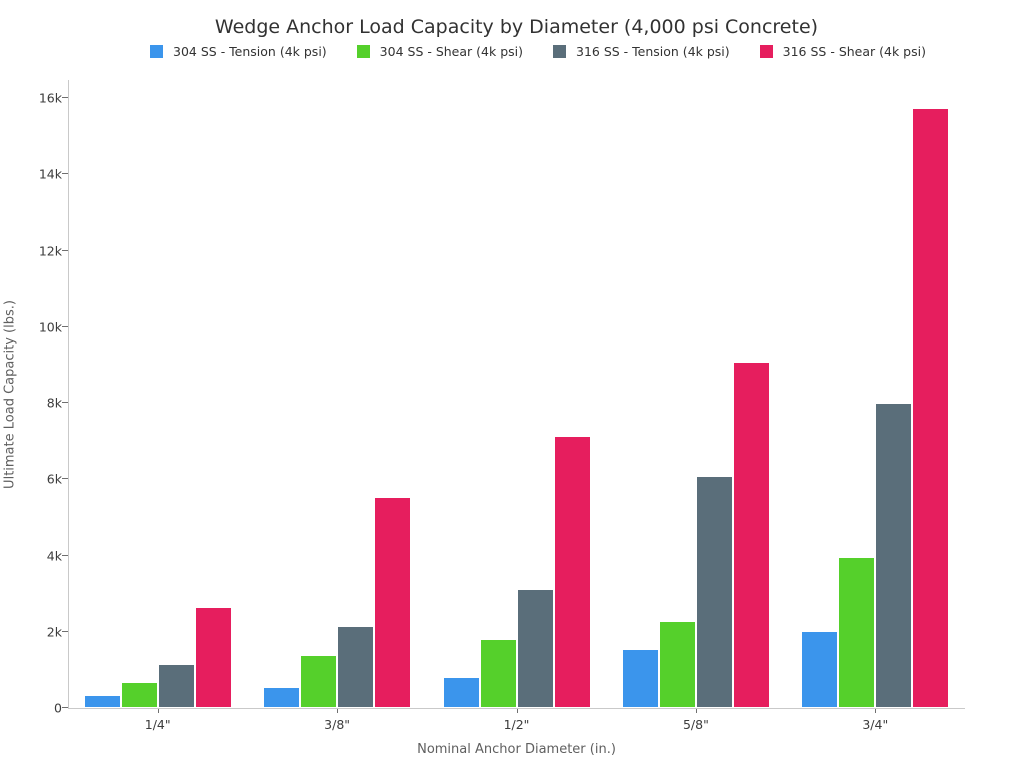  I want to click on bar-series2-cat5, so click(857, 632).